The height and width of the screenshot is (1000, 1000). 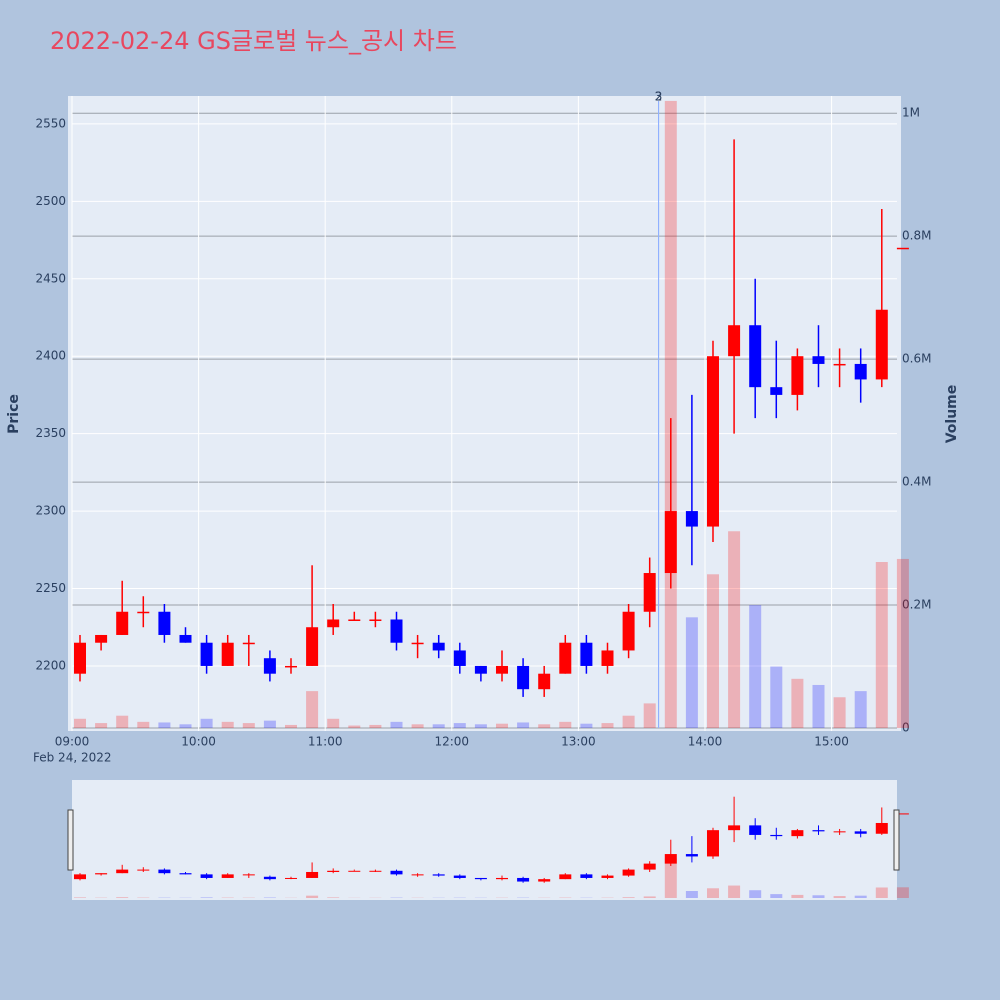 I want to click on annotation: 3, so click(x=659, y=97).